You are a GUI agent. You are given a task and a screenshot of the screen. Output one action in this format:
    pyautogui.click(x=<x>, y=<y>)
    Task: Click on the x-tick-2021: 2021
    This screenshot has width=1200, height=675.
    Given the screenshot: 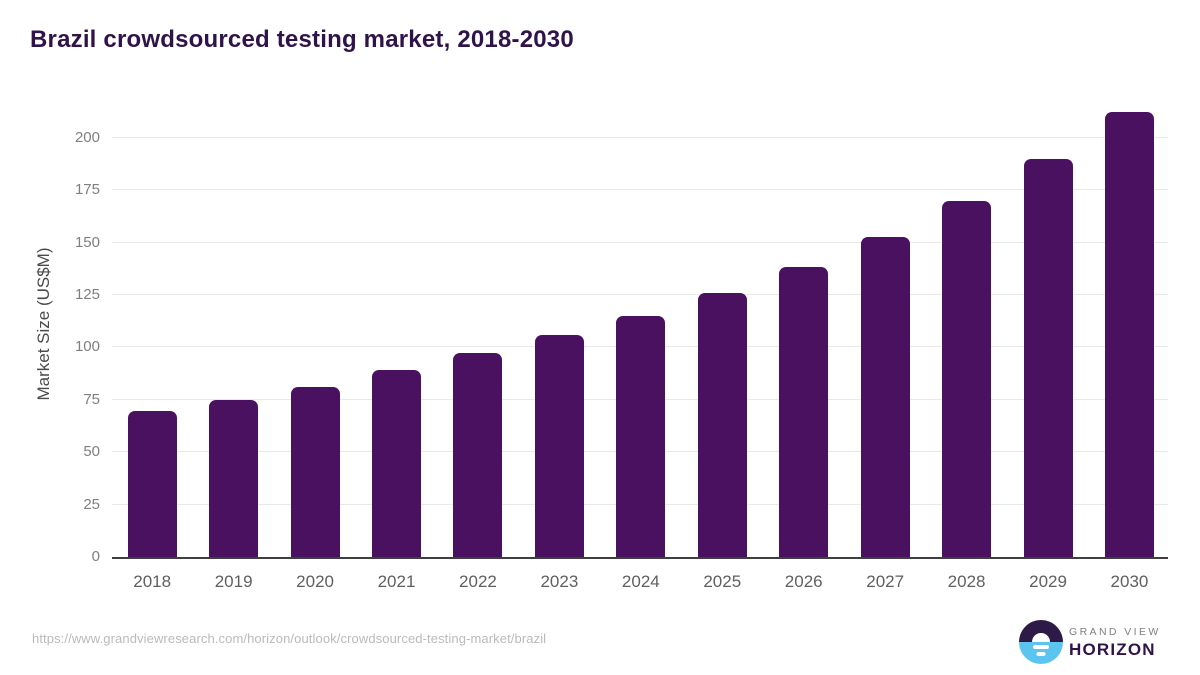 What is the action you would take?
    pyautogui.click(x=396, y=581)
    